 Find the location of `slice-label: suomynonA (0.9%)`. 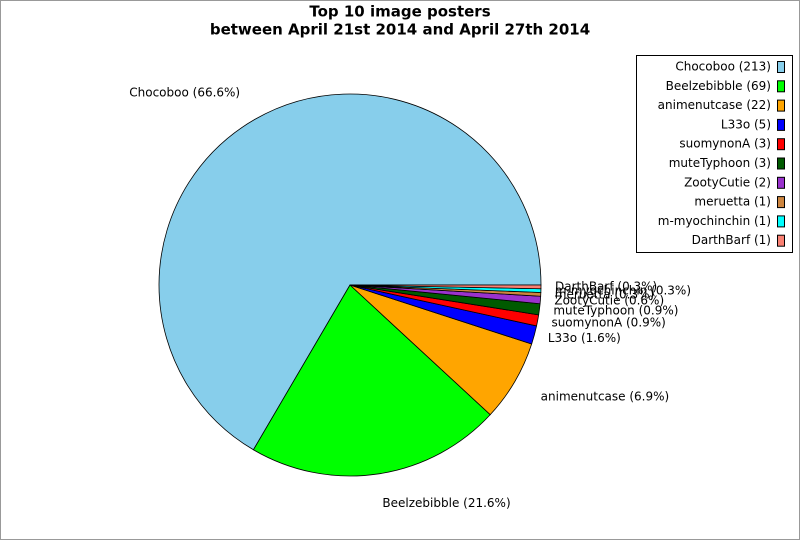

slice-label: suomynonA (0.9%) is located at coordinates (608, 323).